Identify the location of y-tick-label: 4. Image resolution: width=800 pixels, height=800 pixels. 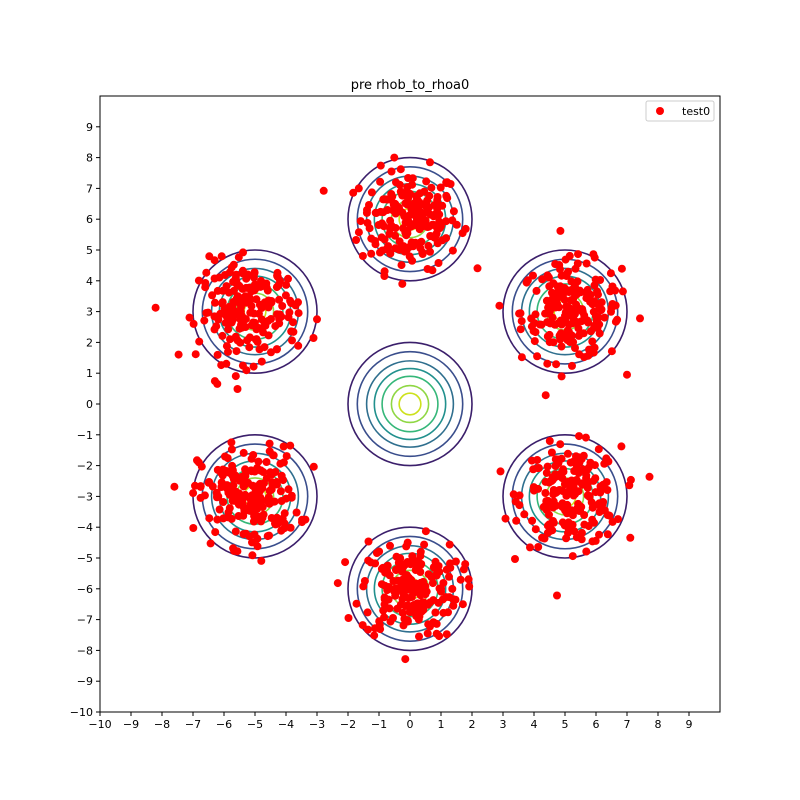
(89, 281).